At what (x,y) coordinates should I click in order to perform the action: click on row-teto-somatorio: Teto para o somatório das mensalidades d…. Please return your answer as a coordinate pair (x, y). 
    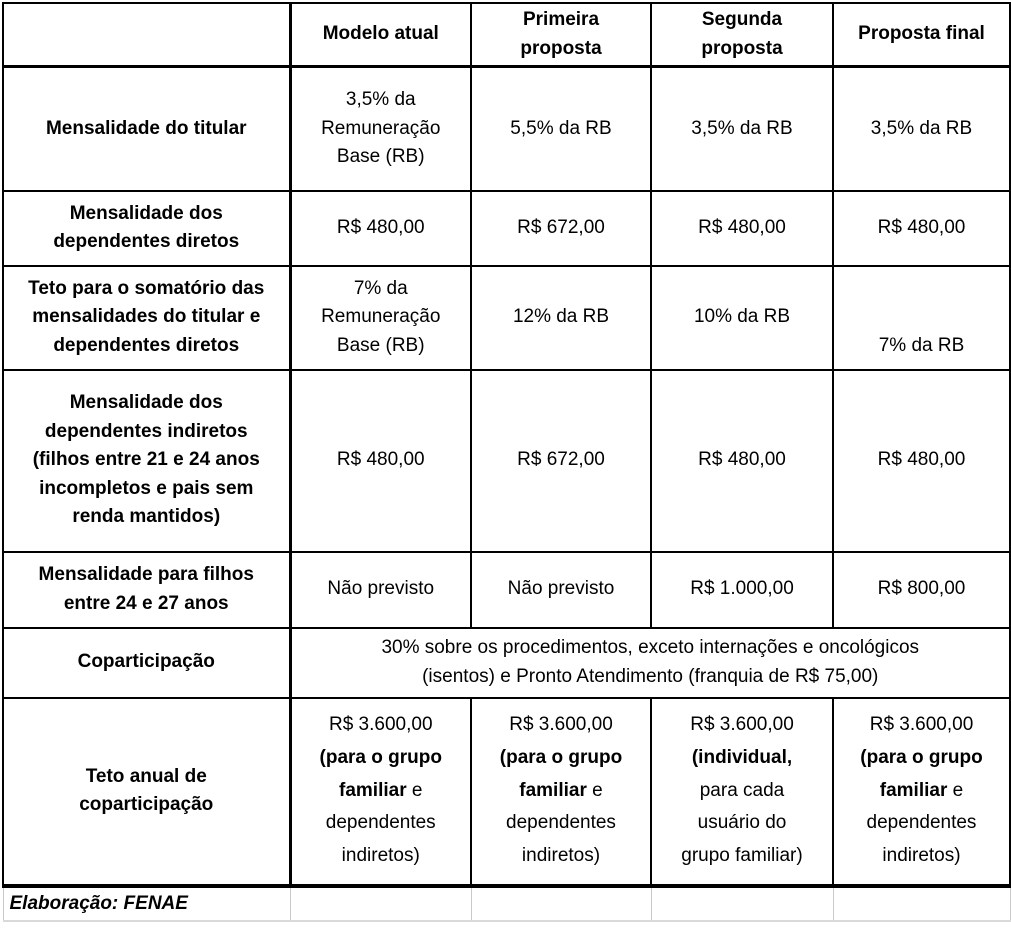
    Looking at the image, I should click on (506, 317).